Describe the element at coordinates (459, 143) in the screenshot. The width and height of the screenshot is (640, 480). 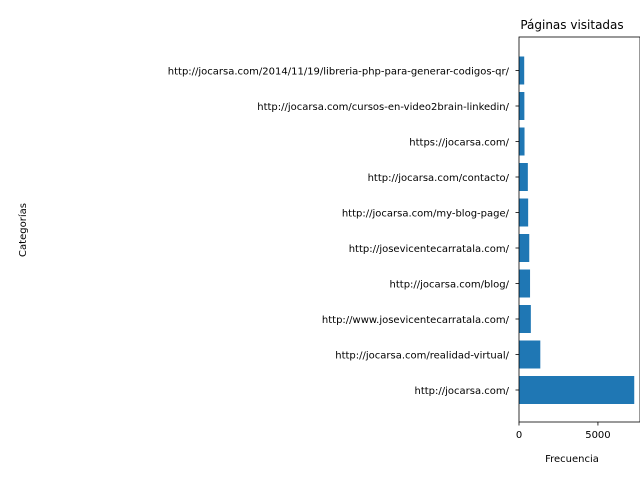
I see `y-tick-label: https://jocarsa.com/` at that location.